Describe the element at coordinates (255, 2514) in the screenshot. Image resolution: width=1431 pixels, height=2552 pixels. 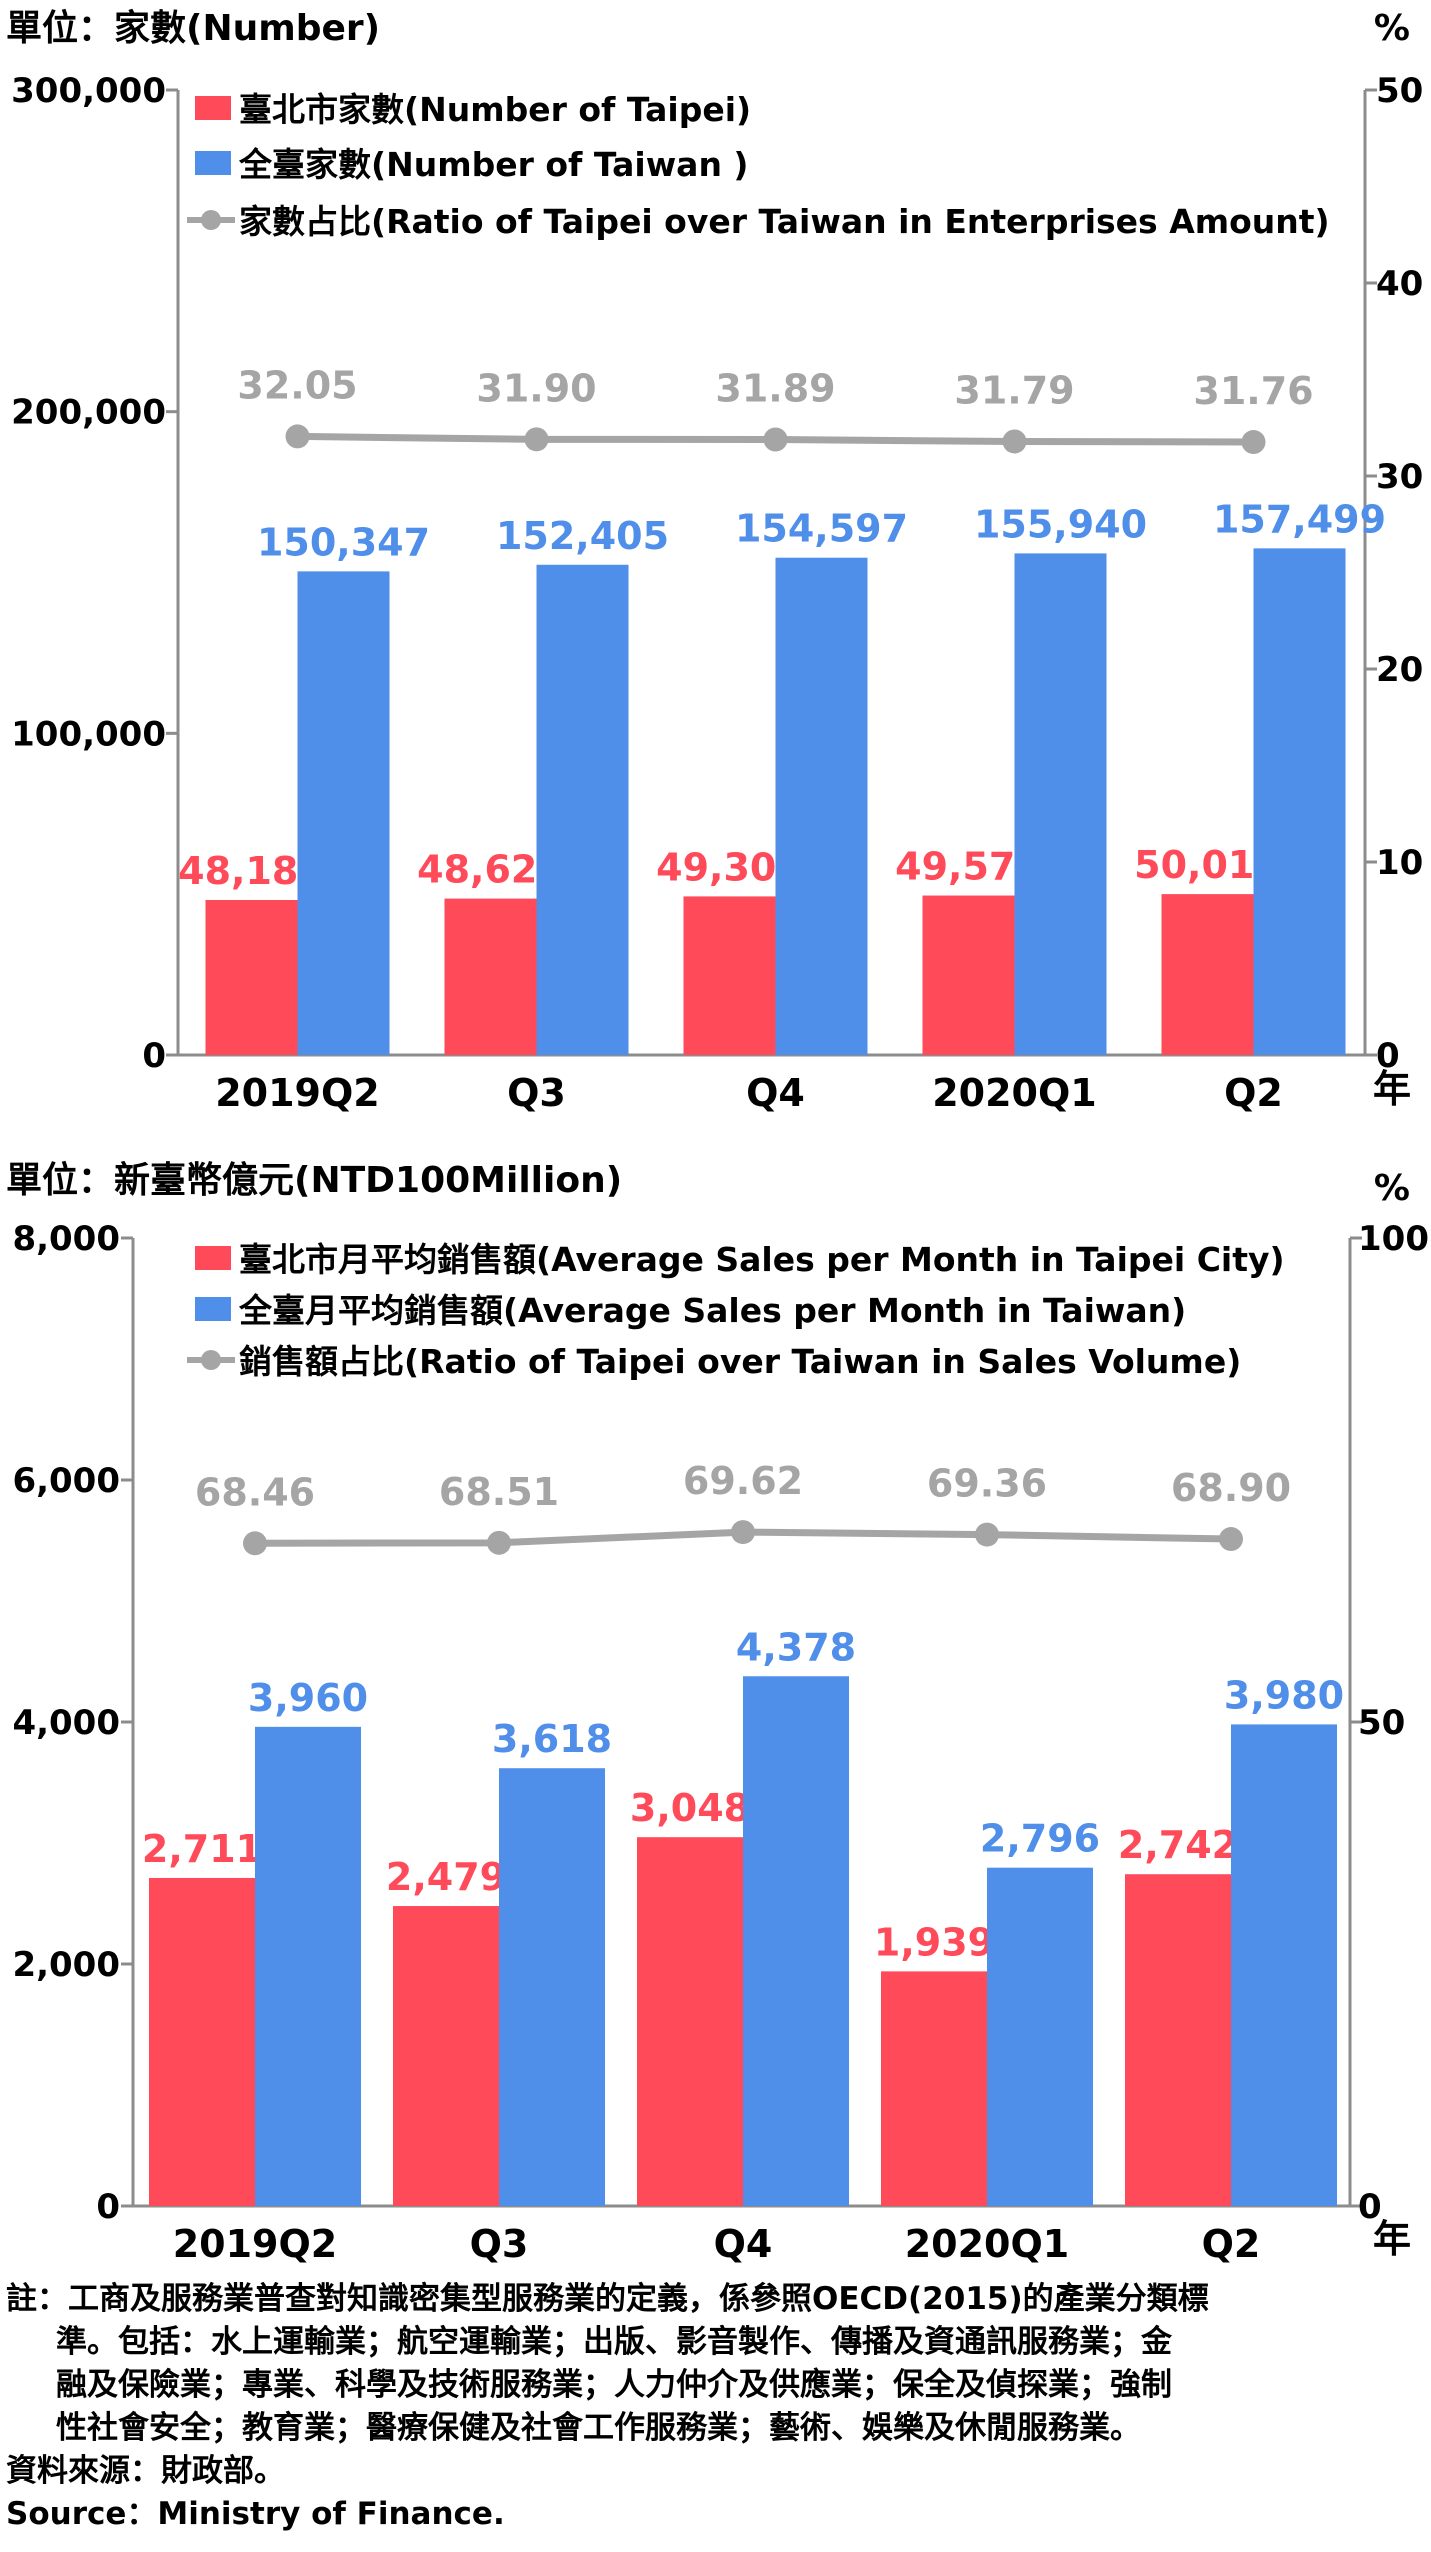
I see `source-en: Source：Ministry of Finance.` at that location.